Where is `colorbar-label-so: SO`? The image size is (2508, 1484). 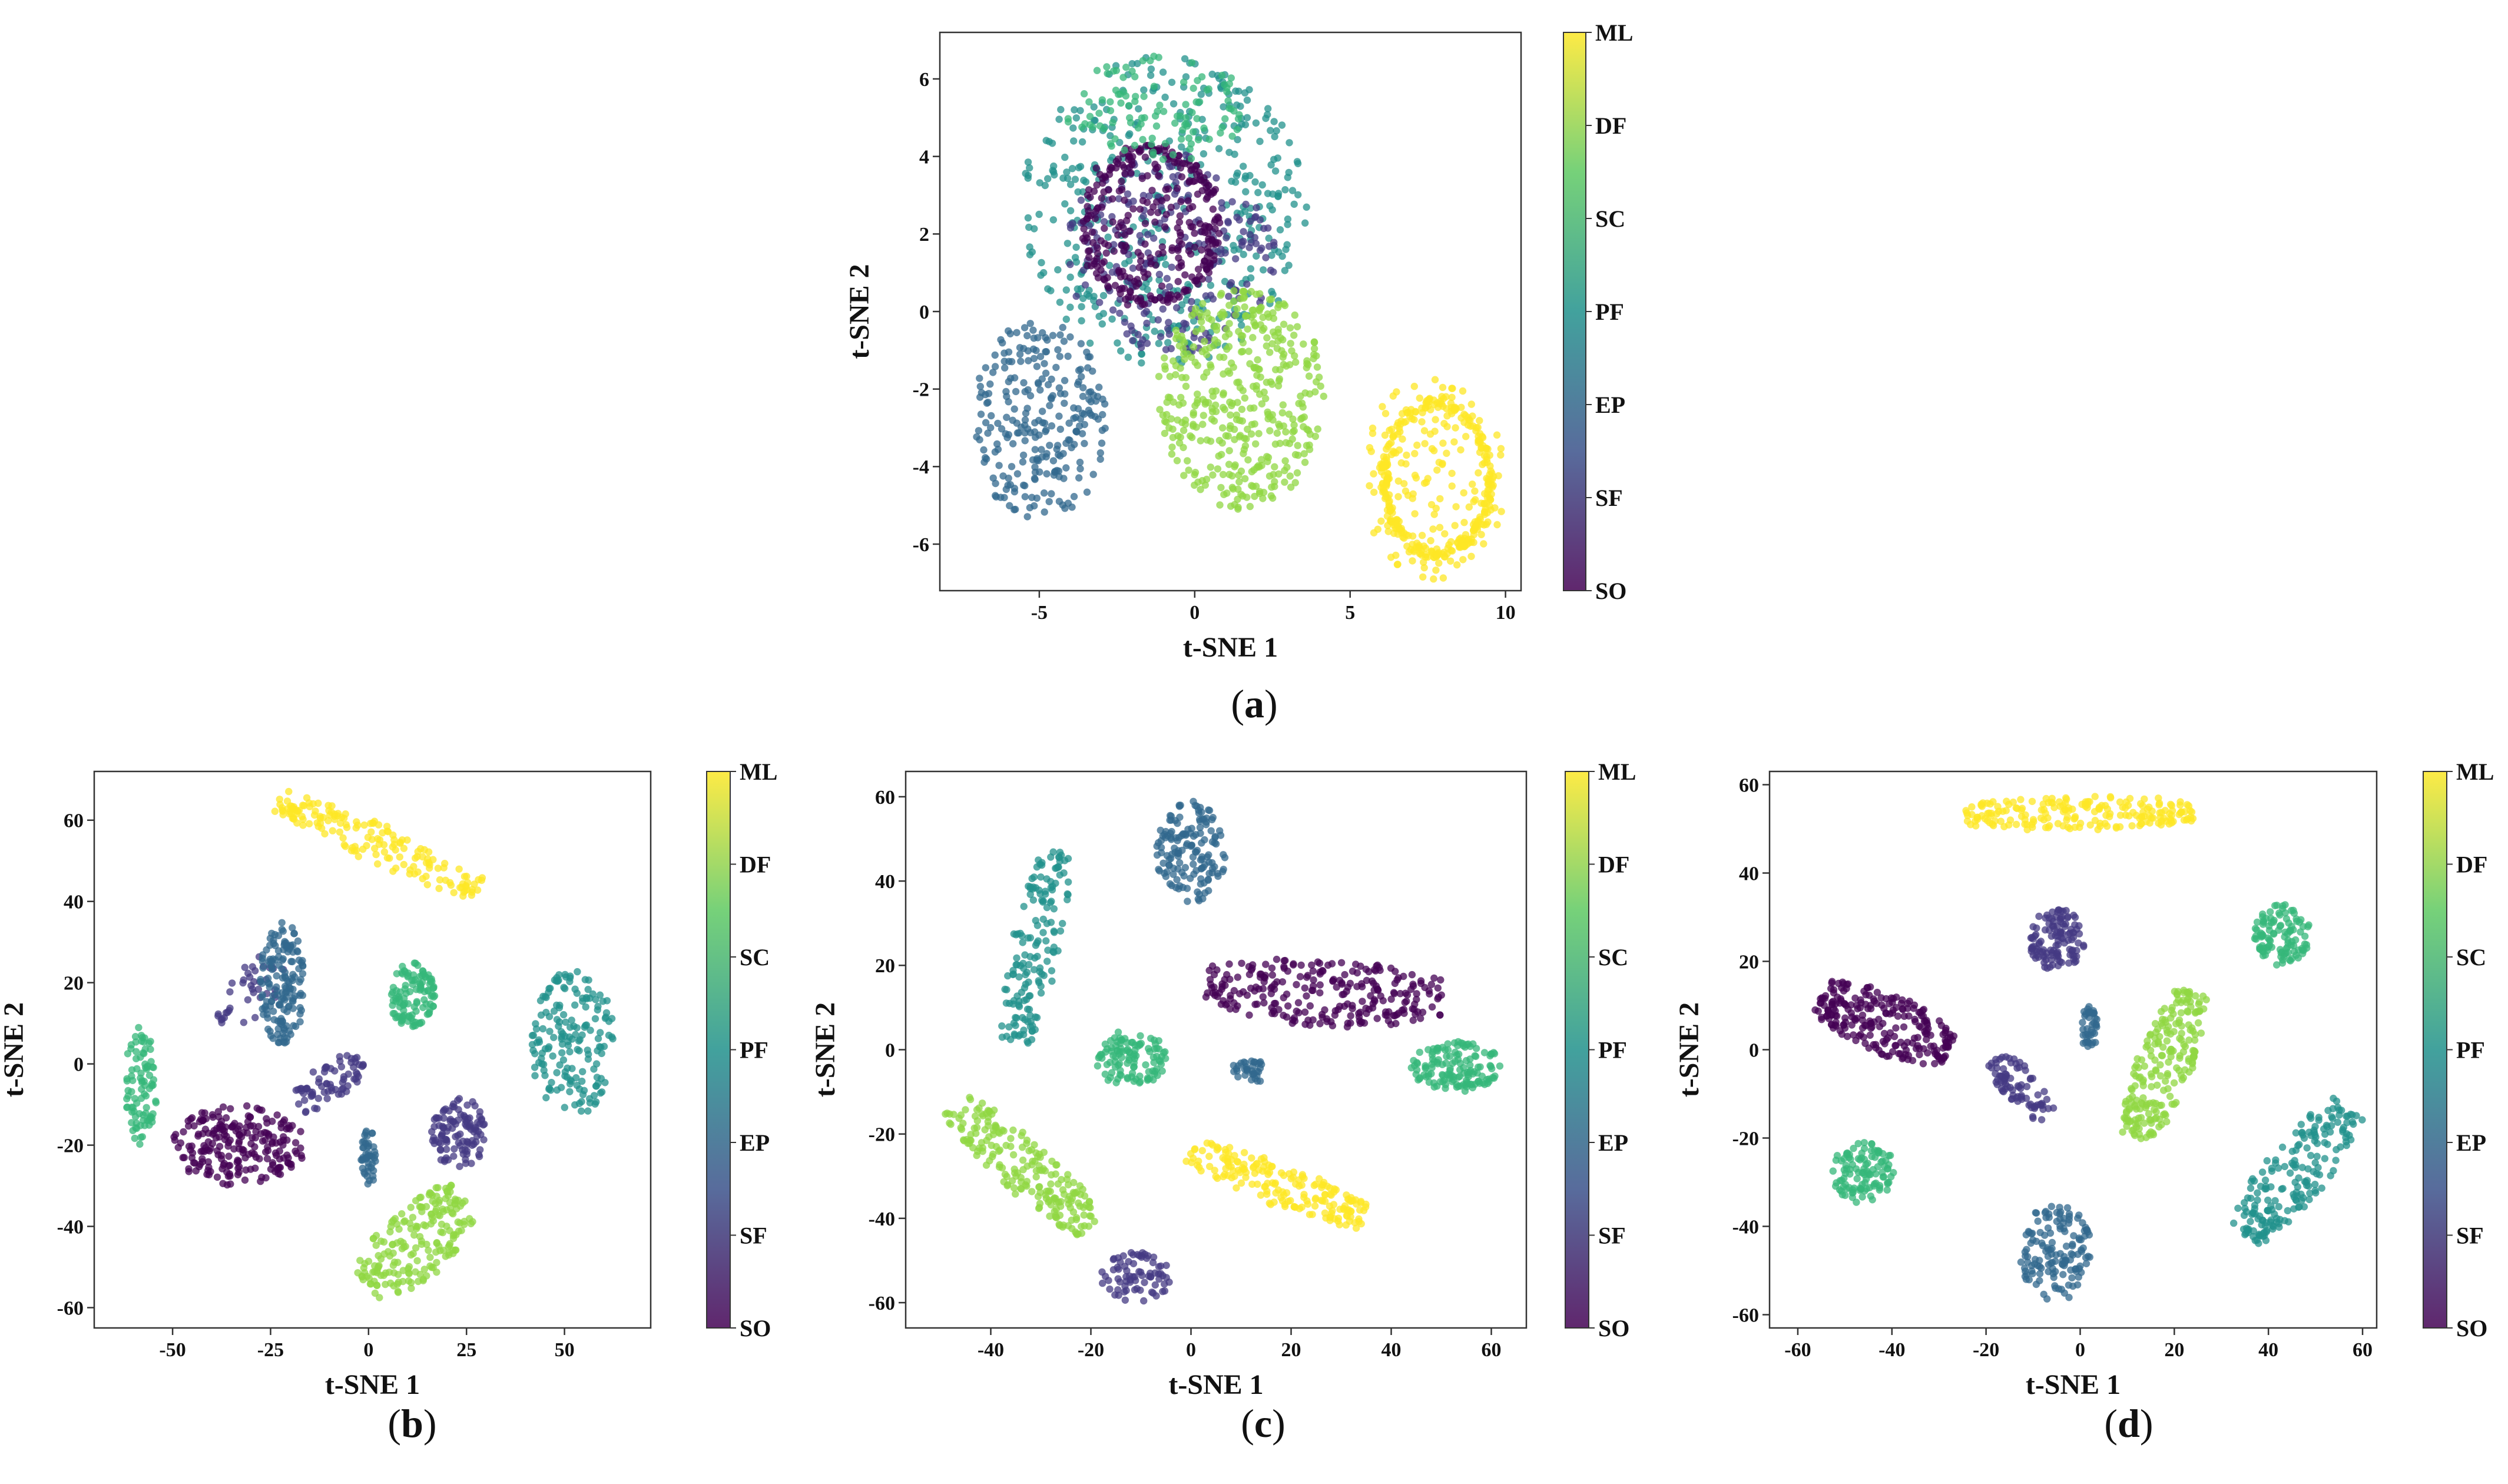 colorbar-label-so: SO is located at coordinates (755, 1328).